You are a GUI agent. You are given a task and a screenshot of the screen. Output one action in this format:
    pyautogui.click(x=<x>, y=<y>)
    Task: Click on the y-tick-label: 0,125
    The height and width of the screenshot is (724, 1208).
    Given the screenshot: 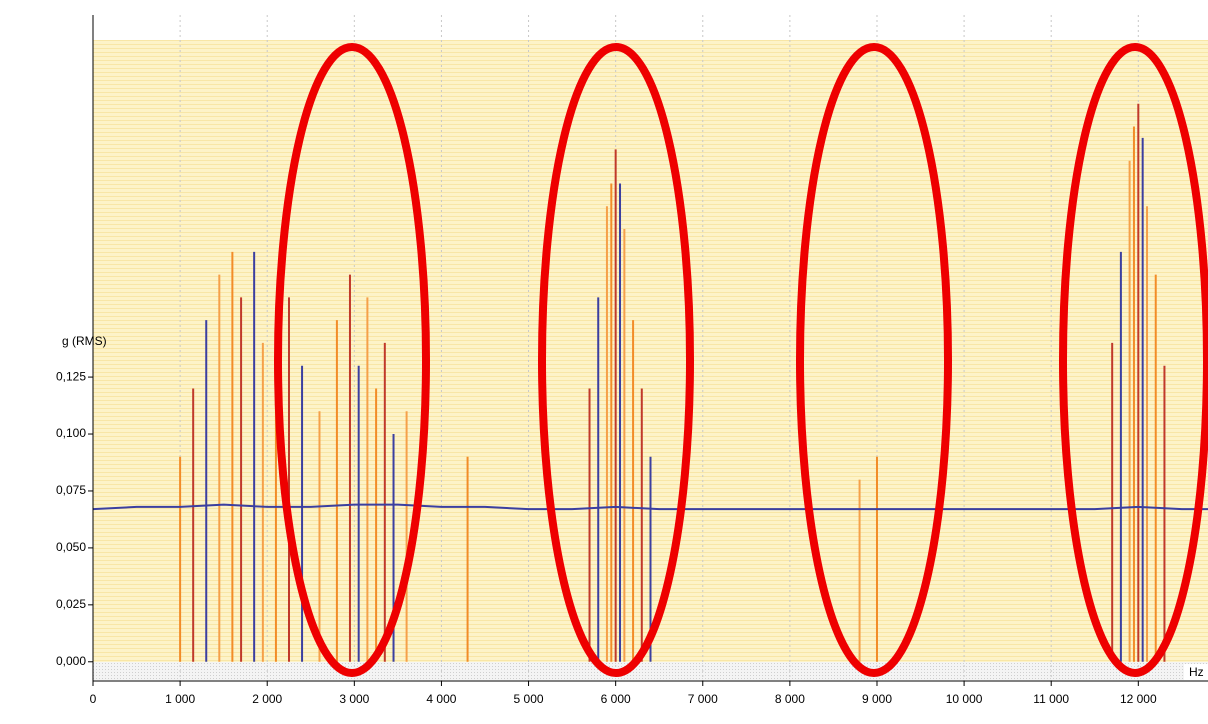 What is the action you would take?
    pyautogui.click(x=71, y=376)
    